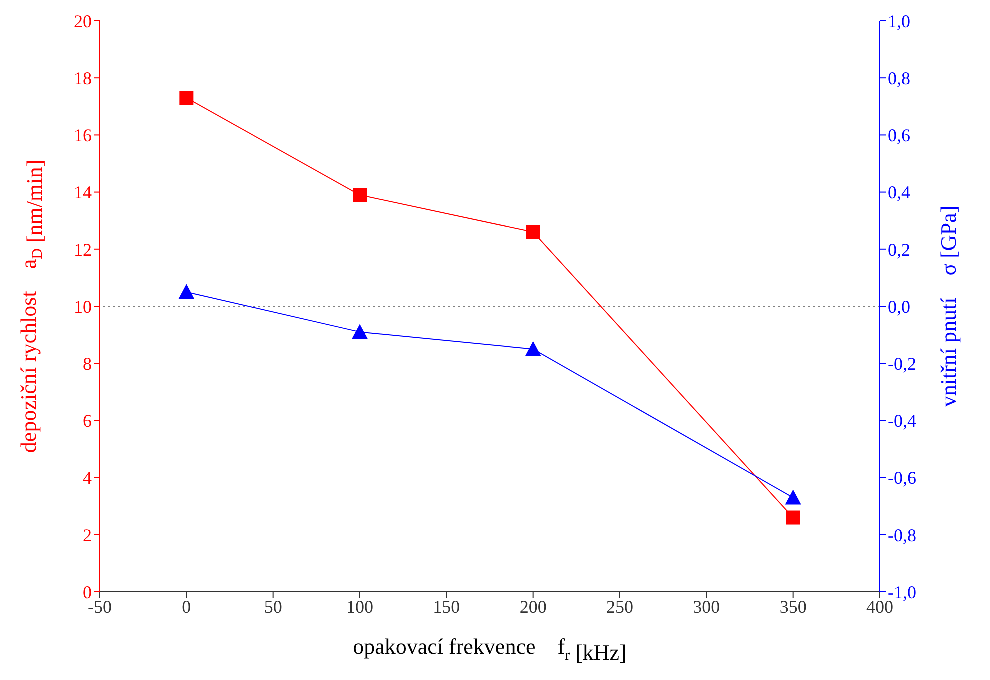  I want to click on y-tick-label: 14, so click(83, 192).